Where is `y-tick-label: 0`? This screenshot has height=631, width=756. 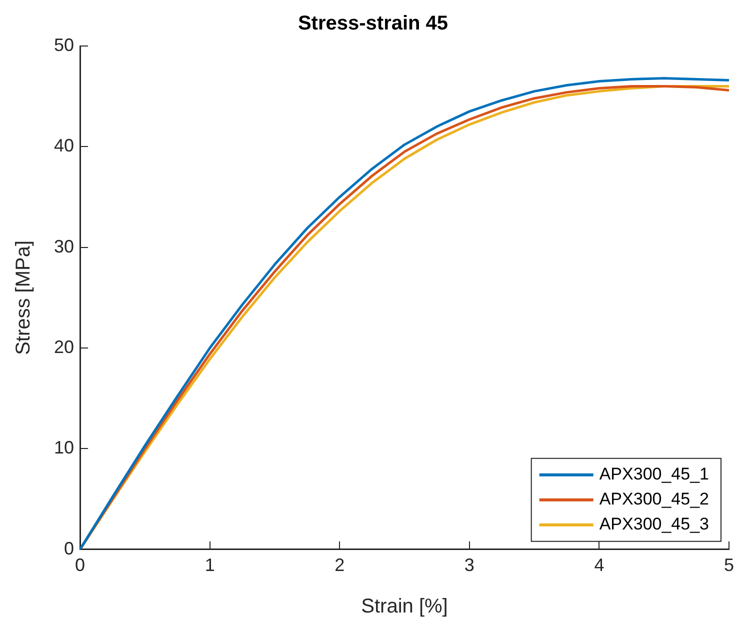
y-tick-label: 0 is located at coordinates (69, 548).